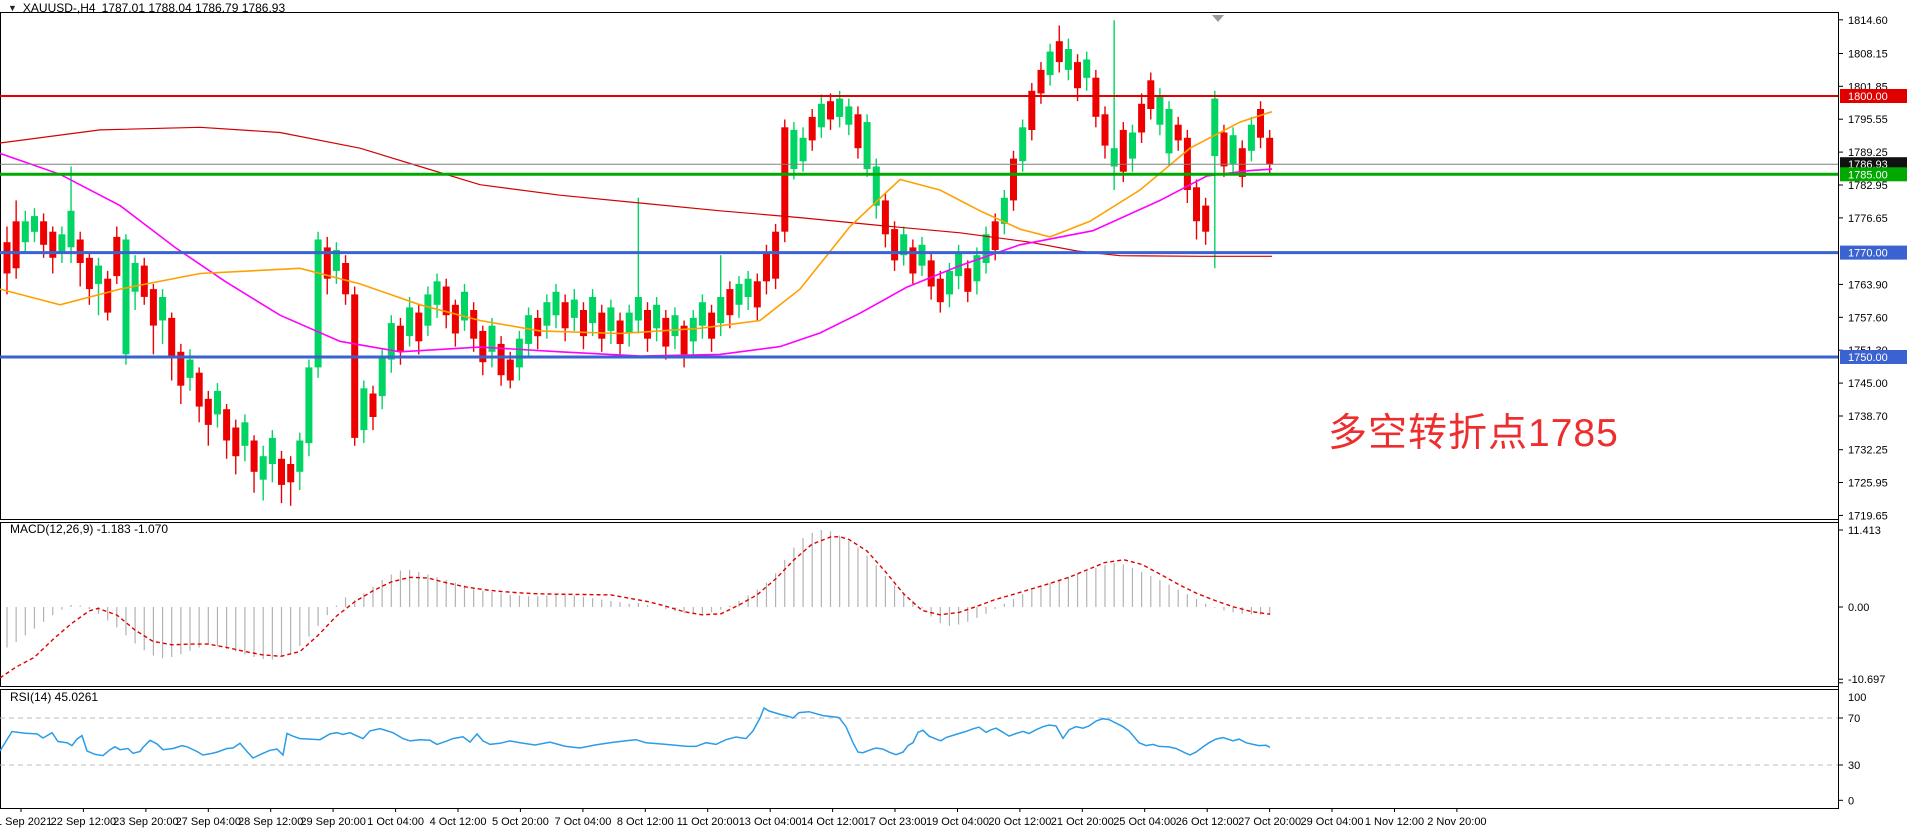 The height and width of the screenshot is (833, 1908). Describe the element at coordinates (1858, 608) in the screenshot. I see `svg-text: 0.00` at that location.